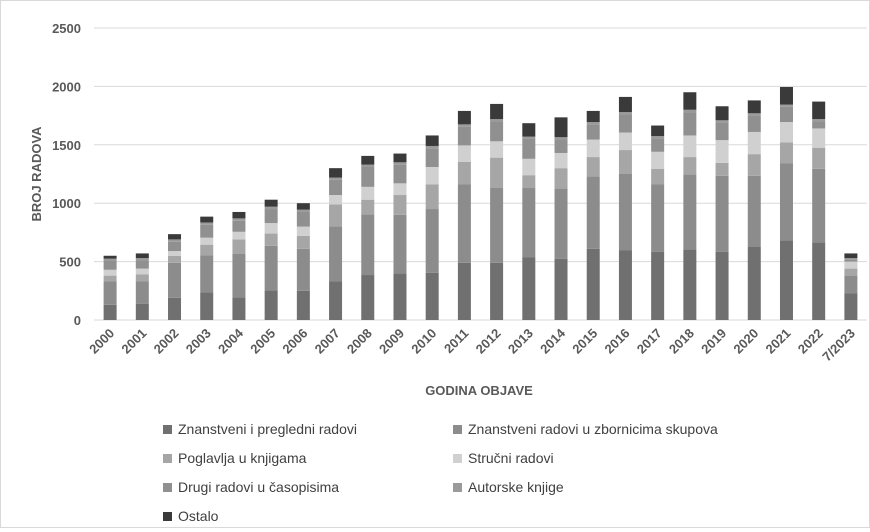 This screenshot has height=532, width=870. What do you see at coordinates (294, 341) in the screenshot?
I see `x-tick-label: 2006` at bounding box center [294, 341].